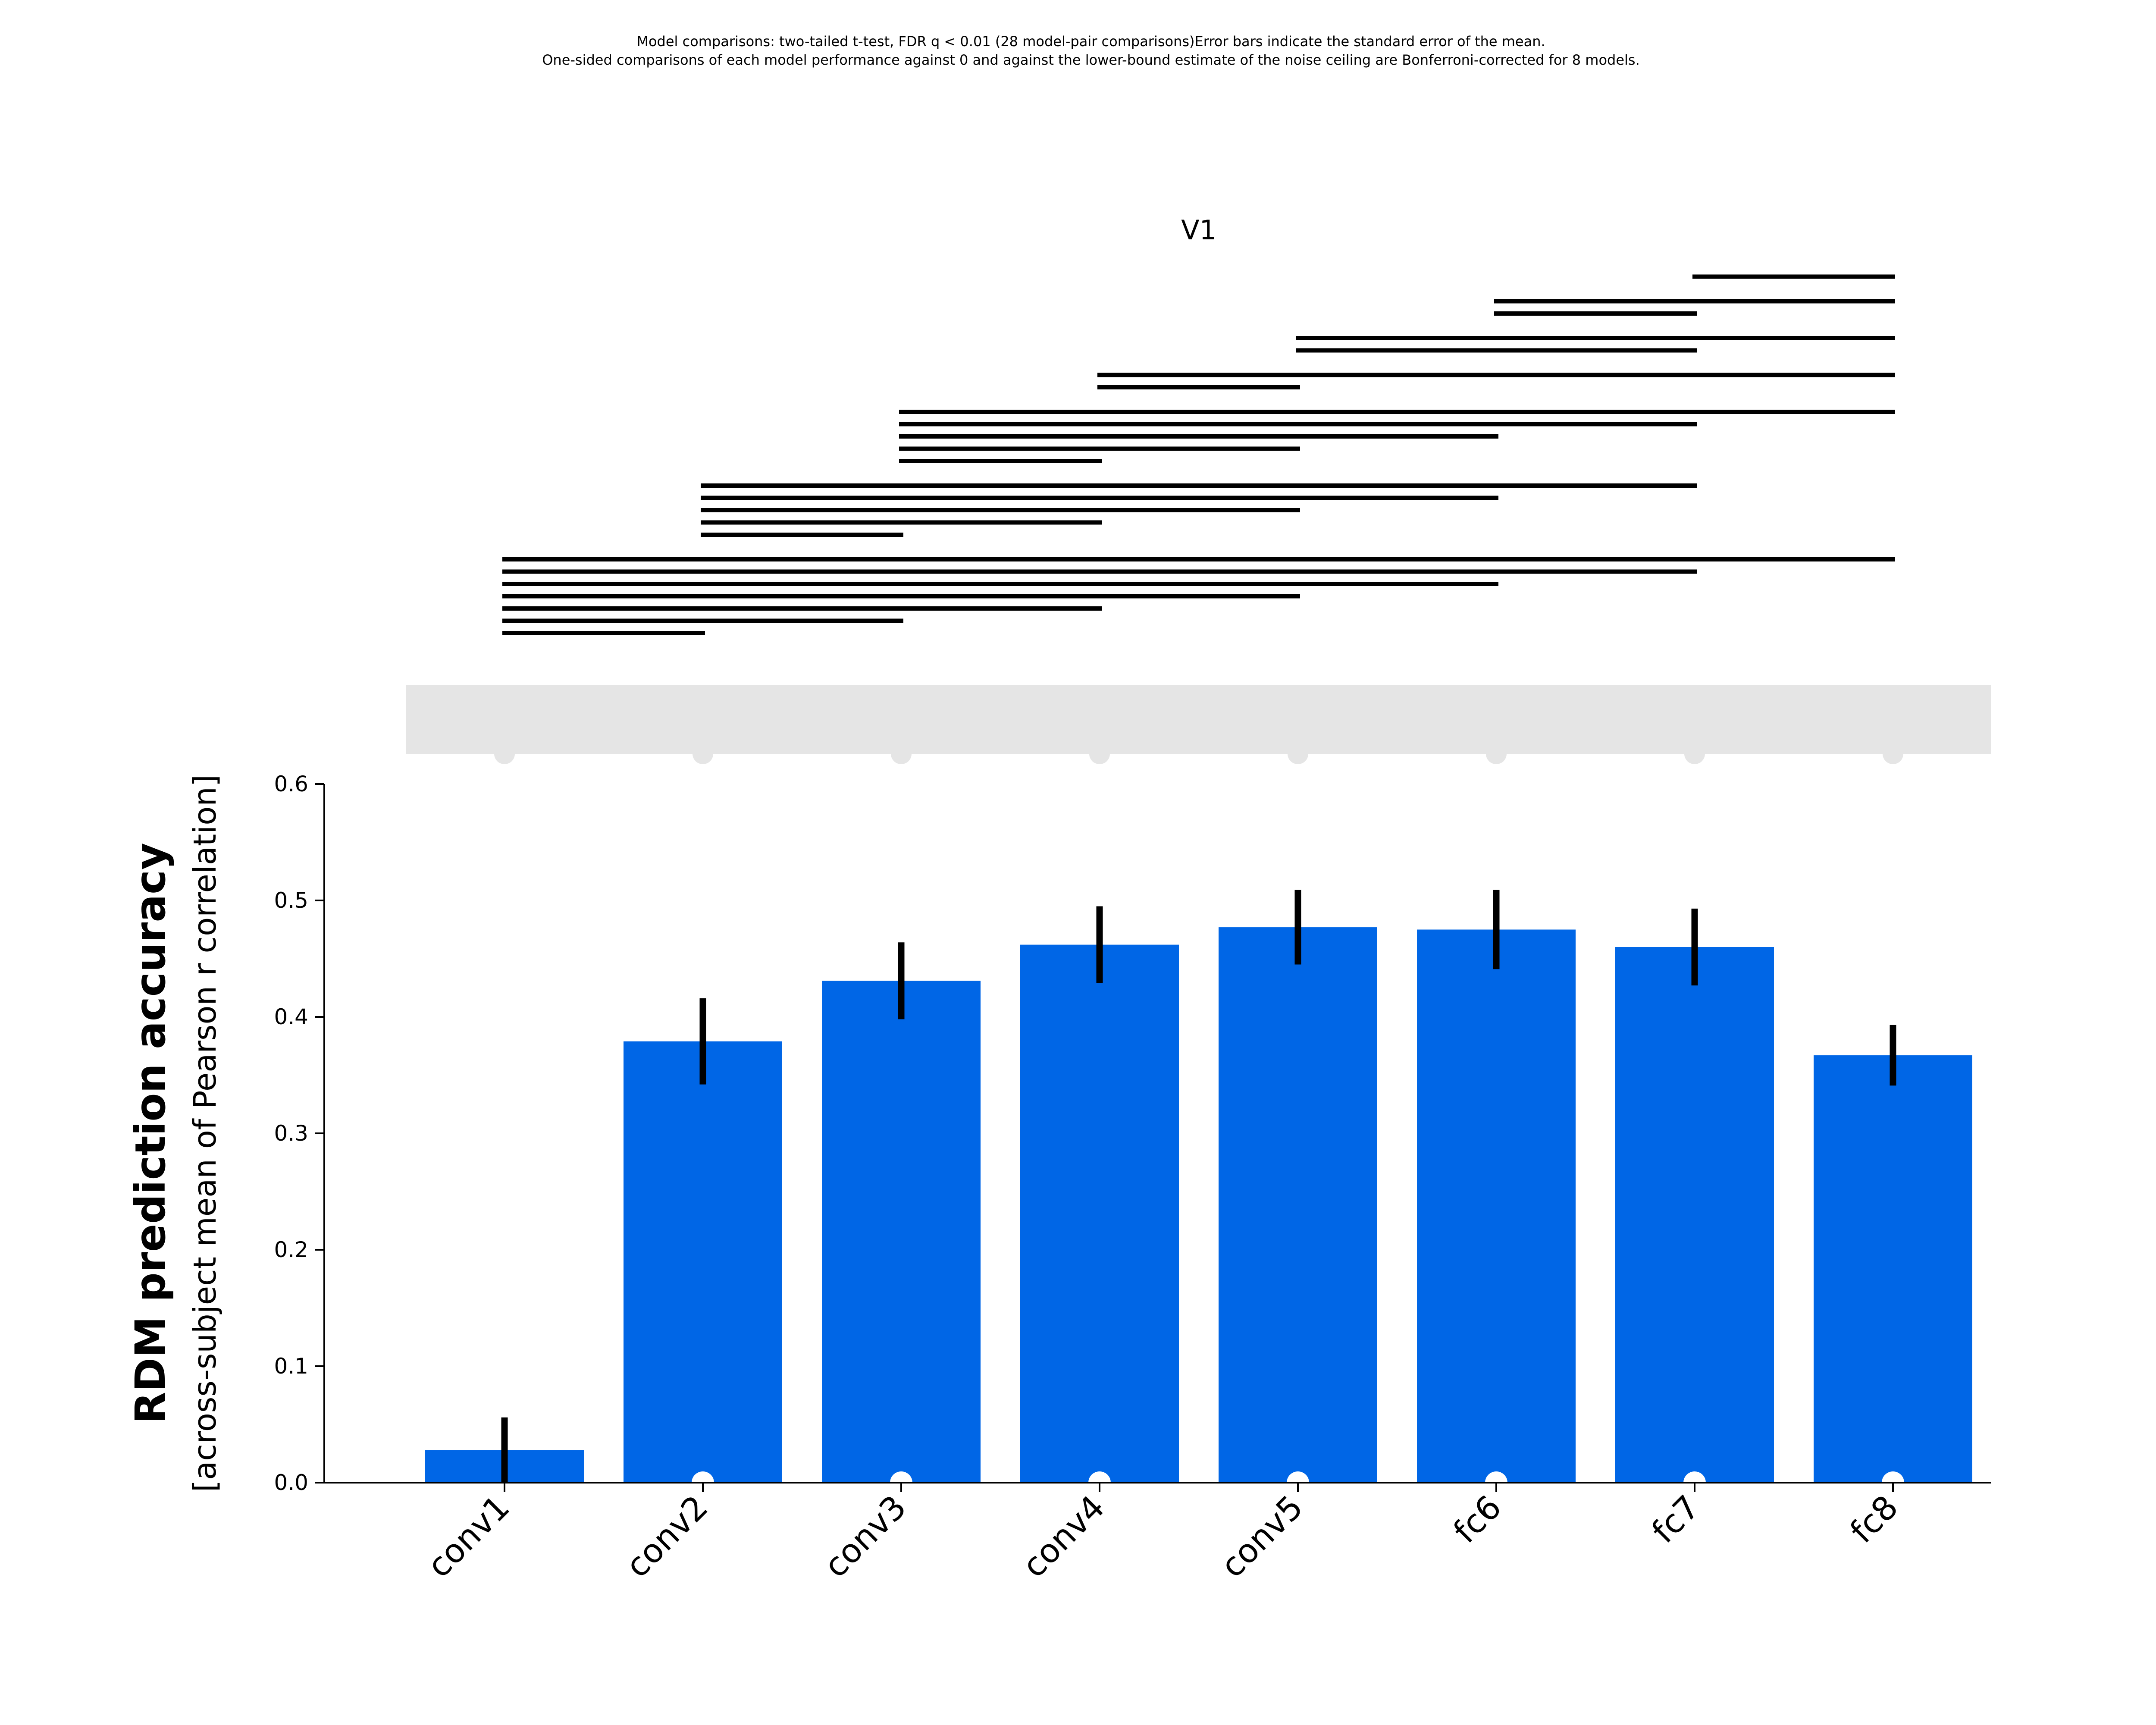  What do you see at coordinates (291, 1249) in the screenshot?
I see `y-tick-label: 0.2` at bounding box center [291, 1249].